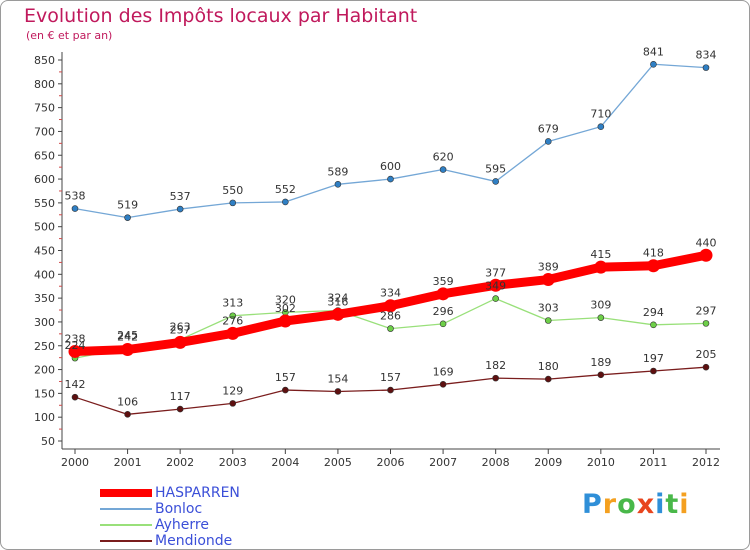 The height and width of the screenshot is (550, 750). What do you see at coordinates (170, 525) in the screenshot?
I see `legend-item-ayherre: Ayherre` at bounding box center [170, 525].